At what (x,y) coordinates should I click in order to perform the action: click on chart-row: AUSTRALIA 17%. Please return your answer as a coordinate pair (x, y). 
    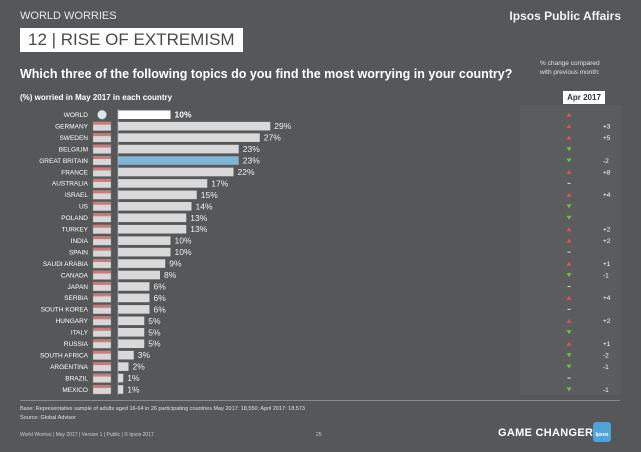
    Looking at the image, I should click on (311, 183).